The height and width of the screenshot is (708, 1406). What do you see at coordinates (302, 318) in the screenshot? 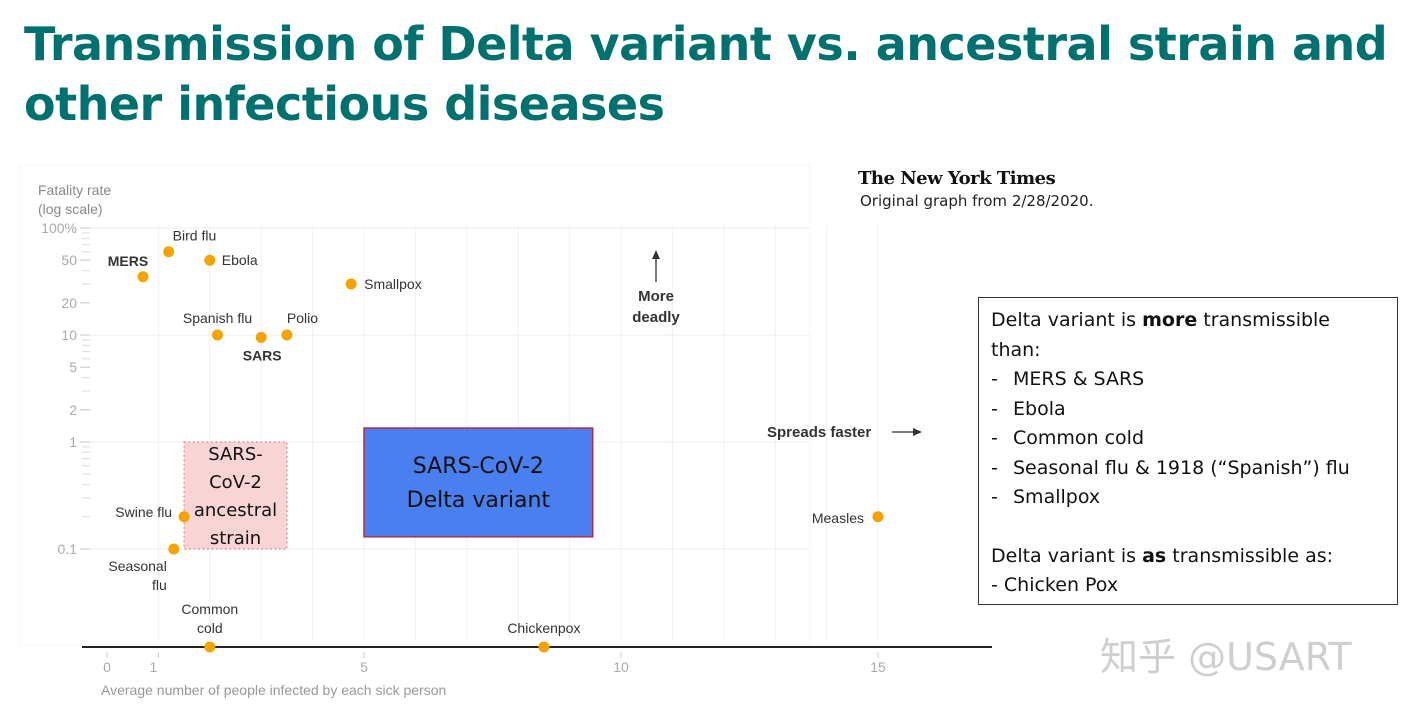
I see `point-label: Polio` at bounding box center [302, 318].